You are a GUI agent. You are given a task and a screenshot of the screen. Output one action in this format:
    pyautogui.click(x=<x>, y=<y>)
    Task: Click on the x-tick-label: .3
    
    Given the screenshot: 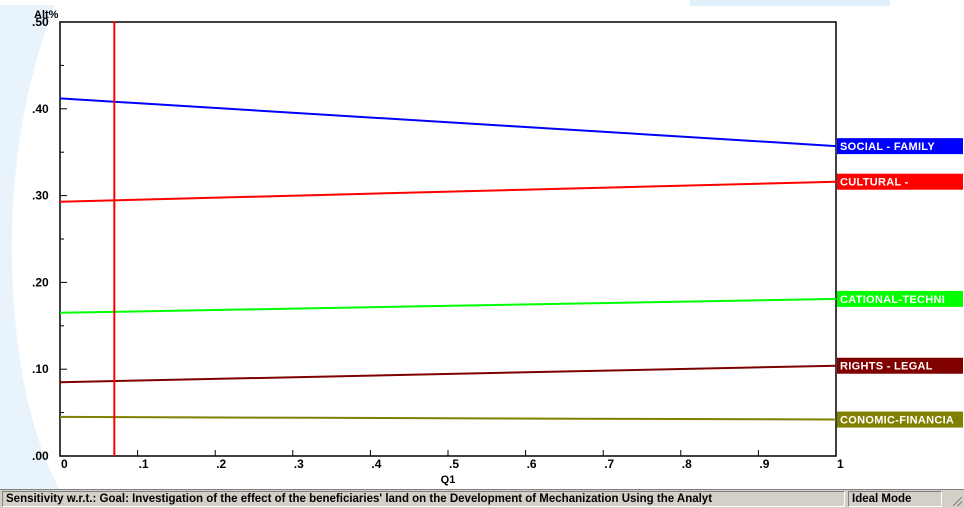 What is the action you would take?
    pyautogui.click(x=299, y=464)
    